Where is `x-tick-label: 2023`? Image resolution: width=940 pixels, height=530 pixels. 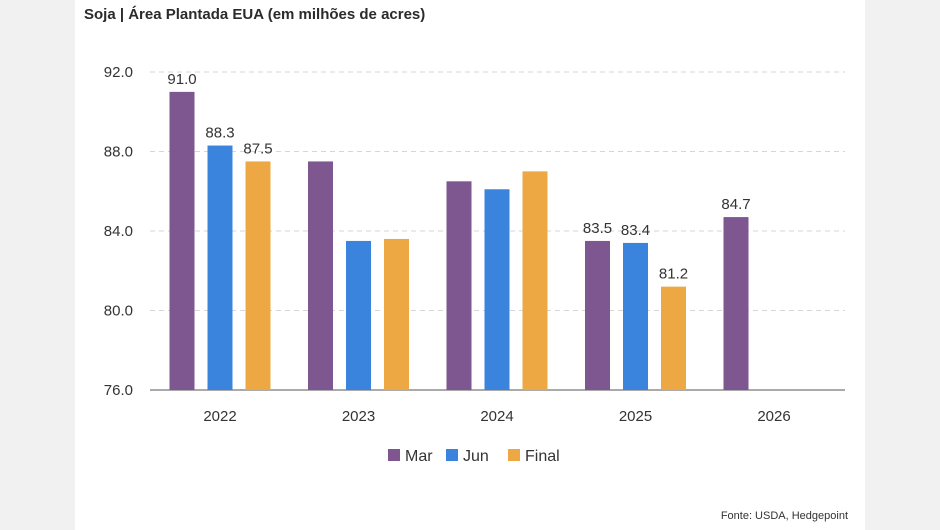
x-tick-label: 2023 is located at coordinates (358, 416).